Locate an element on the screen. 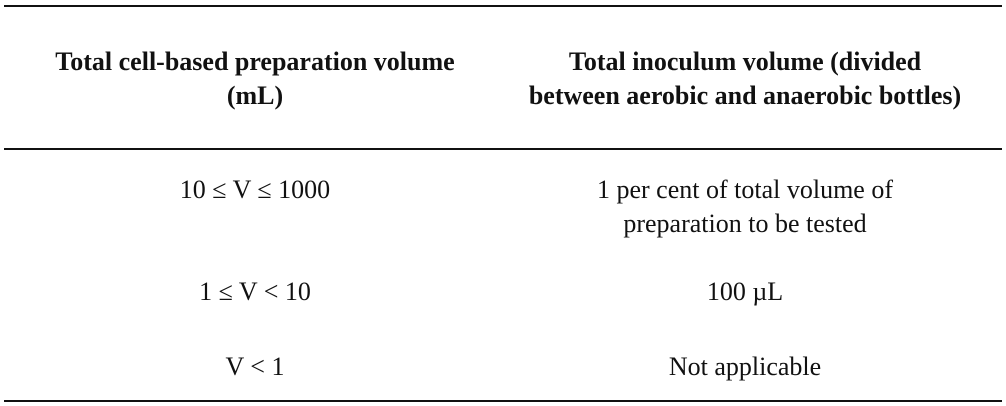 Image resolution: width=1006 pixels, height=406 pixels. header-cell: Total cell-based preparation volume (mL) is located at coordinates (255, 79).